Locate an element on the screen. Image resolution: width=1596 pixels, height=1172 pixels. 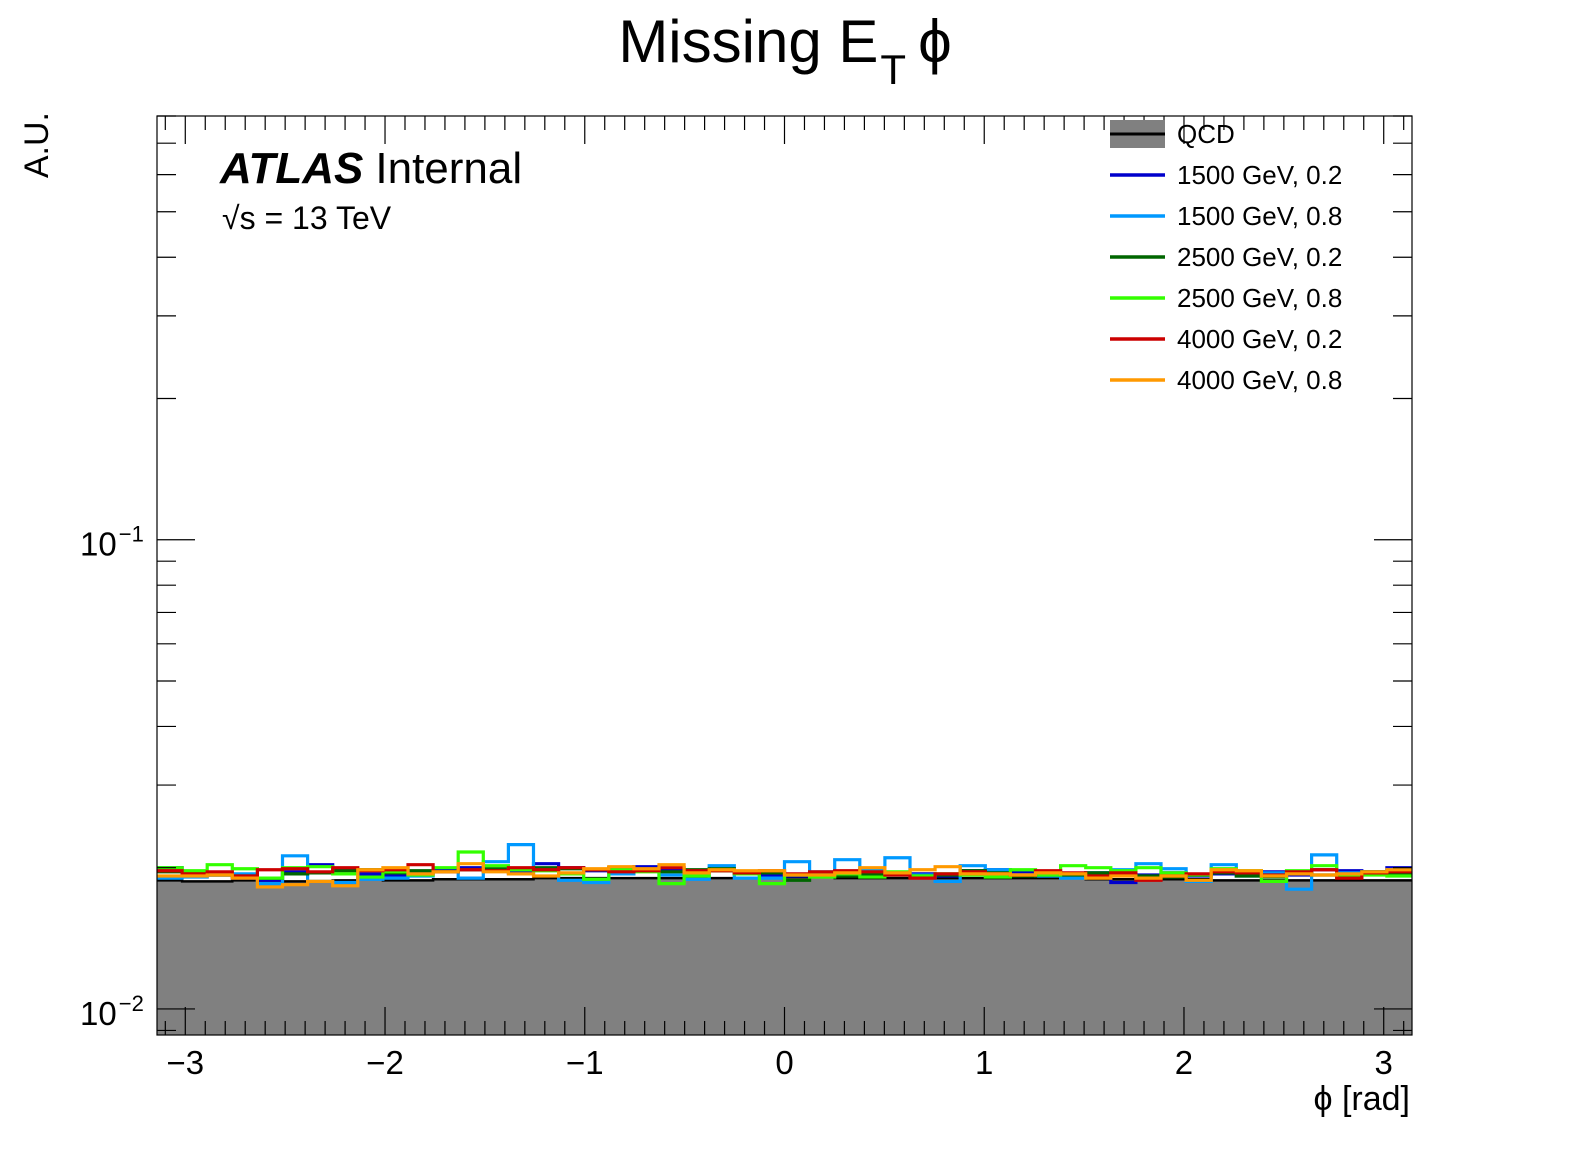
y-axis-tick-labels: 10−110−2 is located at coordinates (112, 777).